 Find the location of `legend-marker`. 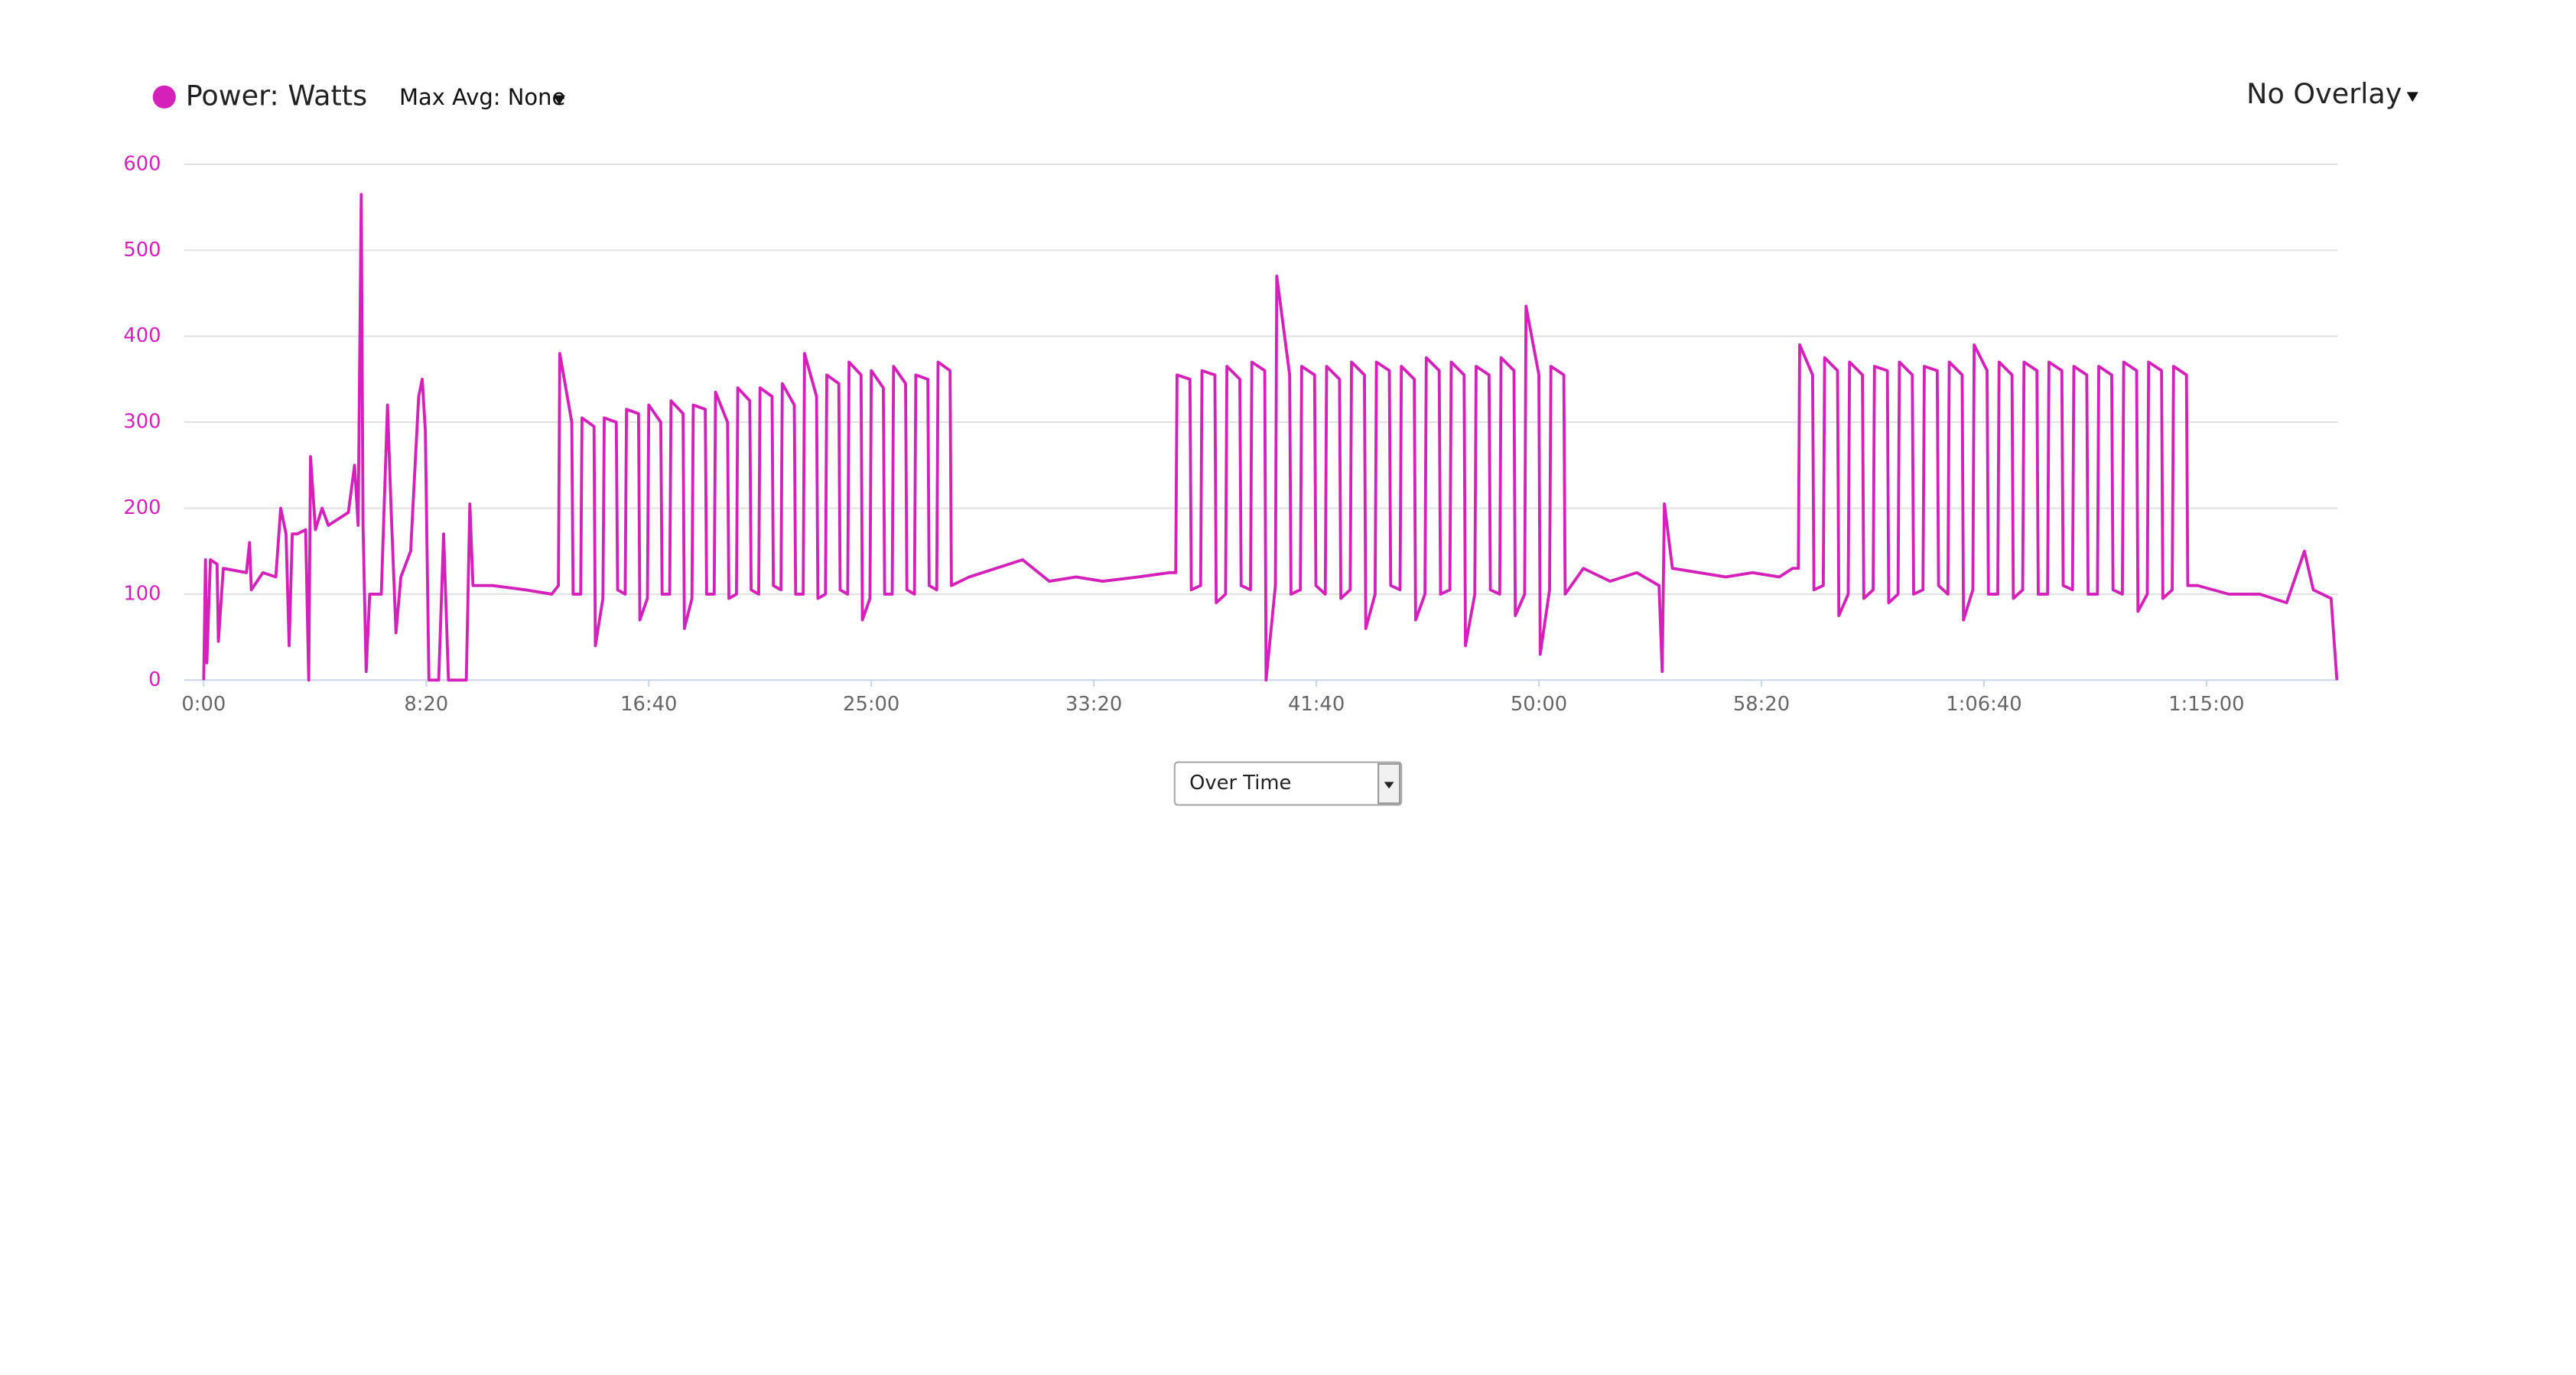

legend-marker is located at coordinates (164, 97).